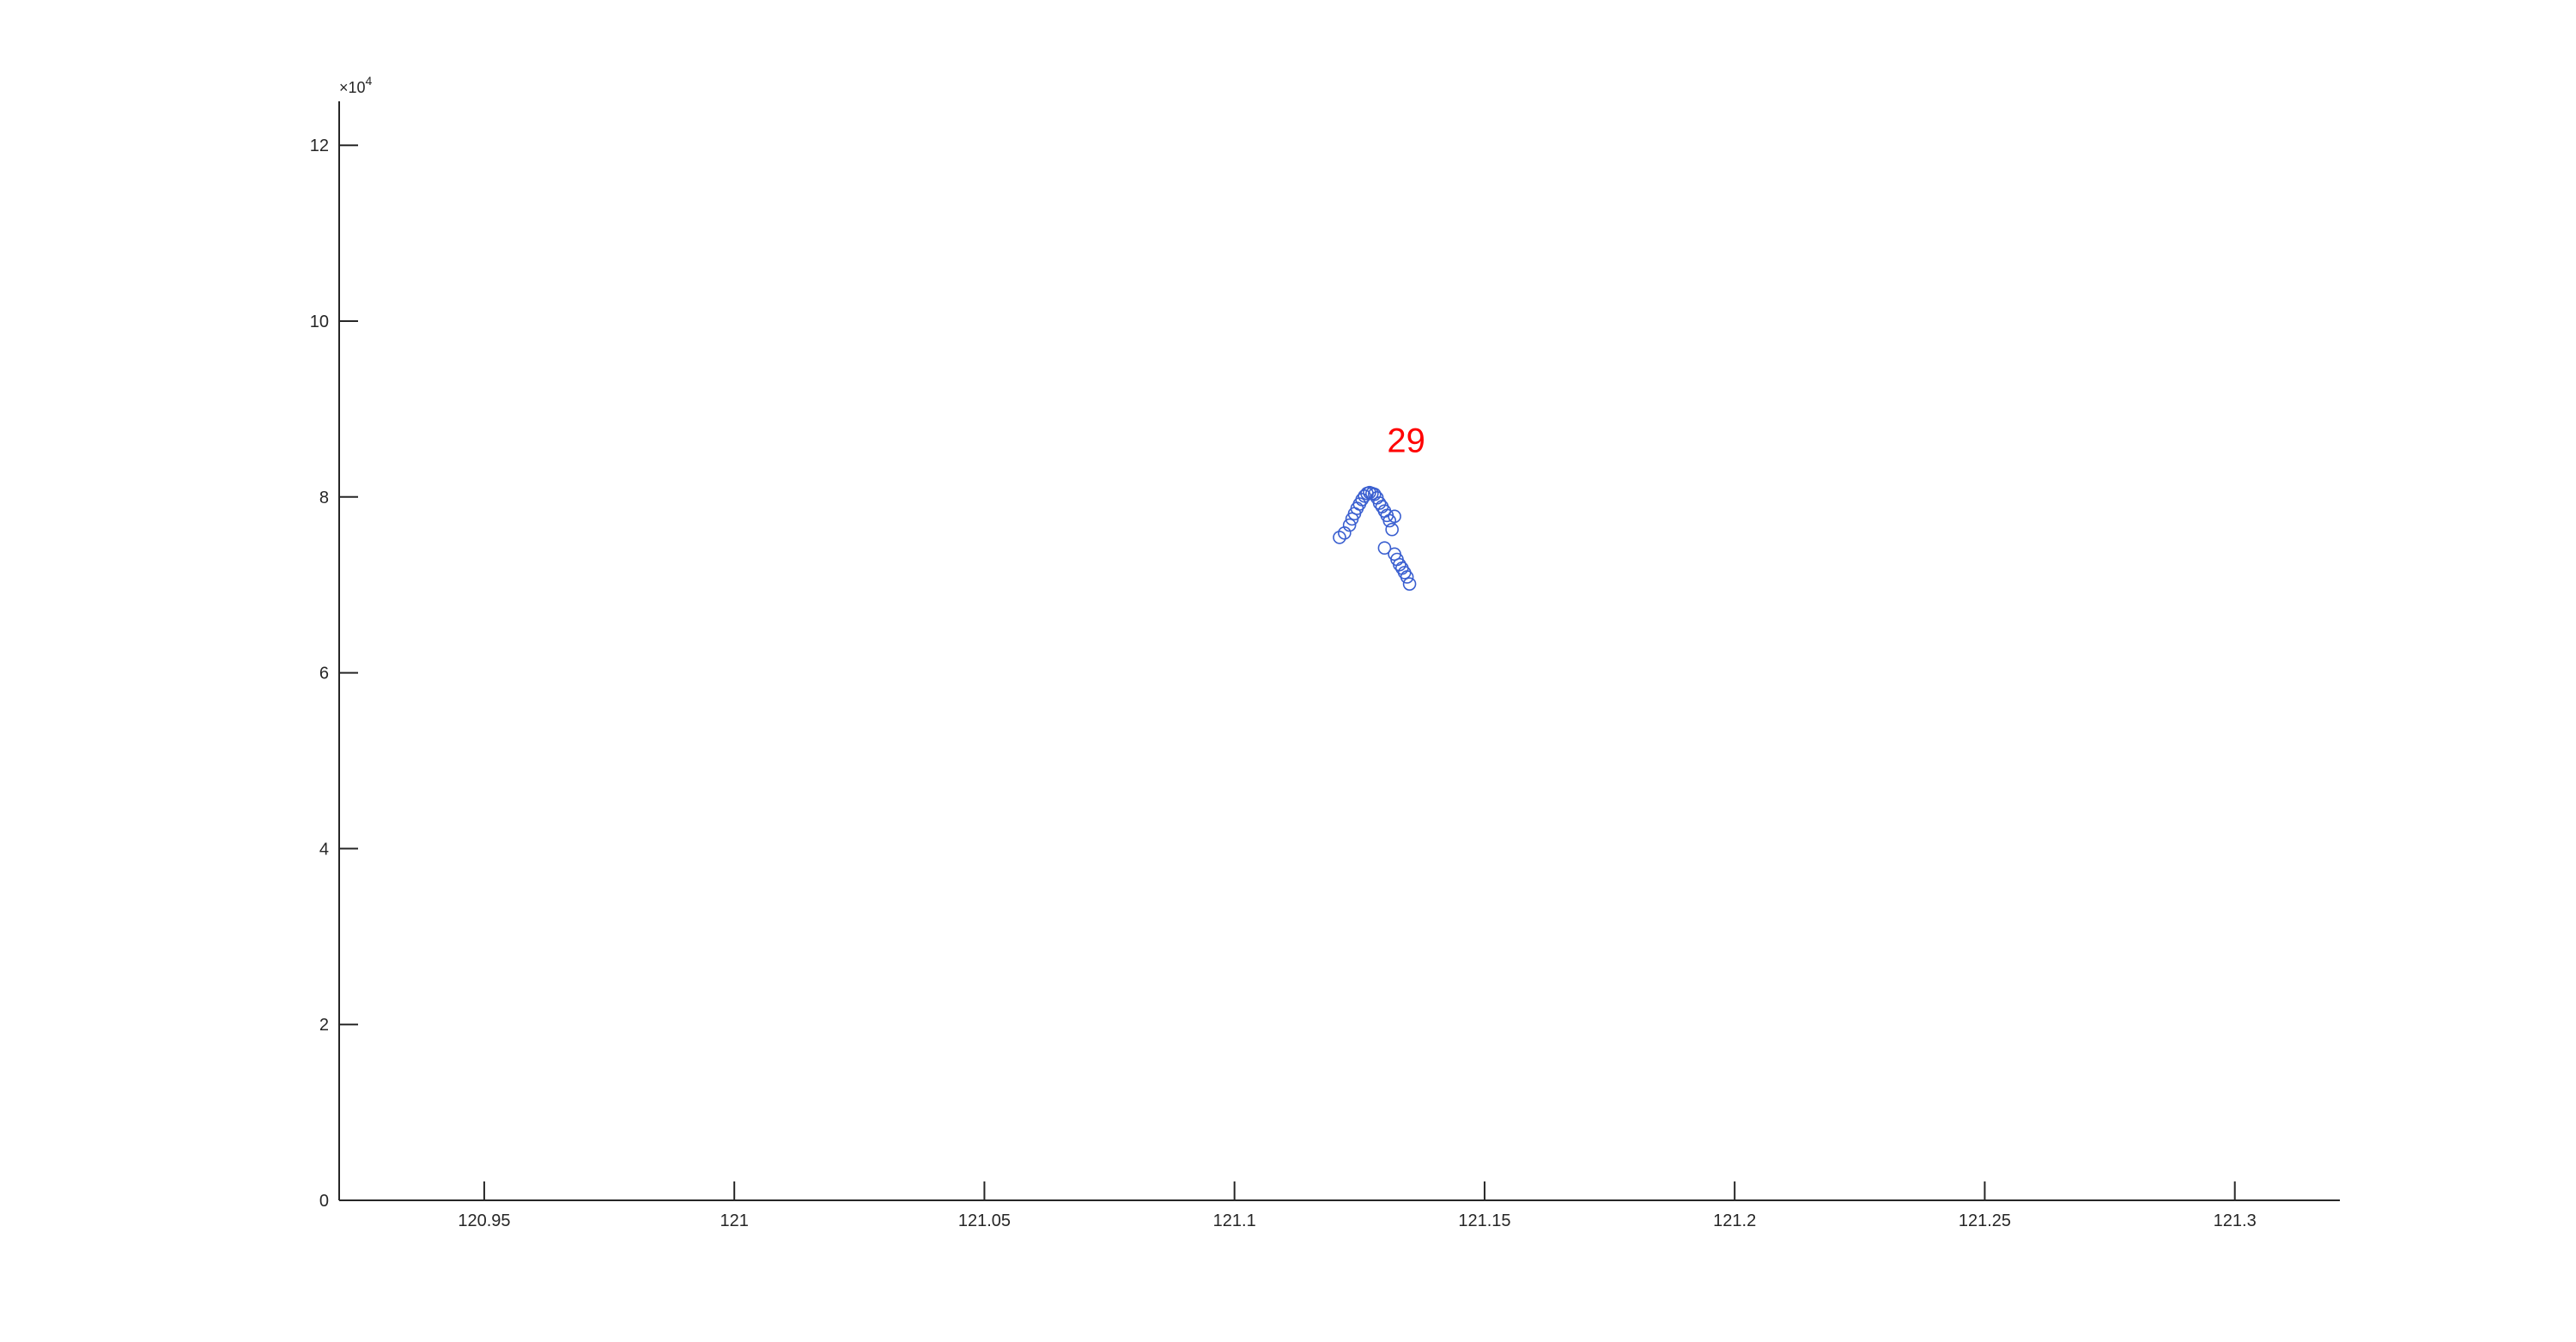 This screenshot has height=1342, width=2576. Describe the element at coordinates (1484, 1220) in the screenshot. I see `x-tick-label: 121.15` at that location.